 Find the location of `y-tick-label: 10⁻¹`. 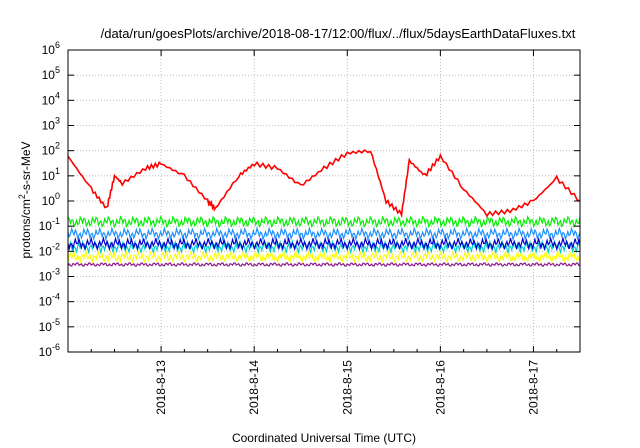

y-tick-label: 10⁻¹ is located at coordinates (49, 224).